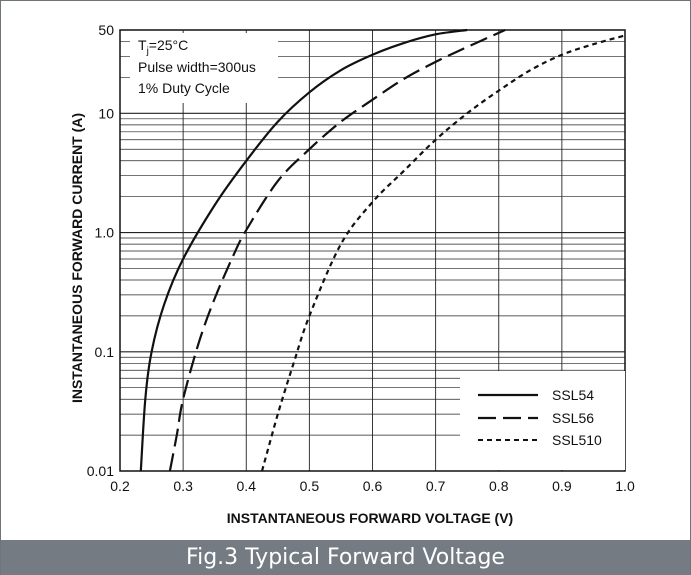 The image size is (691, 575). I want to click on conditions-annotation: Tj=25°C Pulse width=300us 1% Duty Cycle, so click(204, 68).